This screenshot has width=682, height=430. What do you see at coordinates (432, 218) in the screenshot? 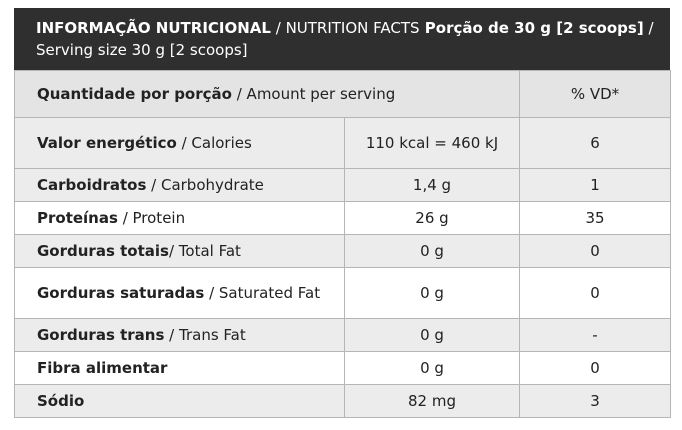
I see `nutrient-value: 26 g` at bounding box center [432, 218].